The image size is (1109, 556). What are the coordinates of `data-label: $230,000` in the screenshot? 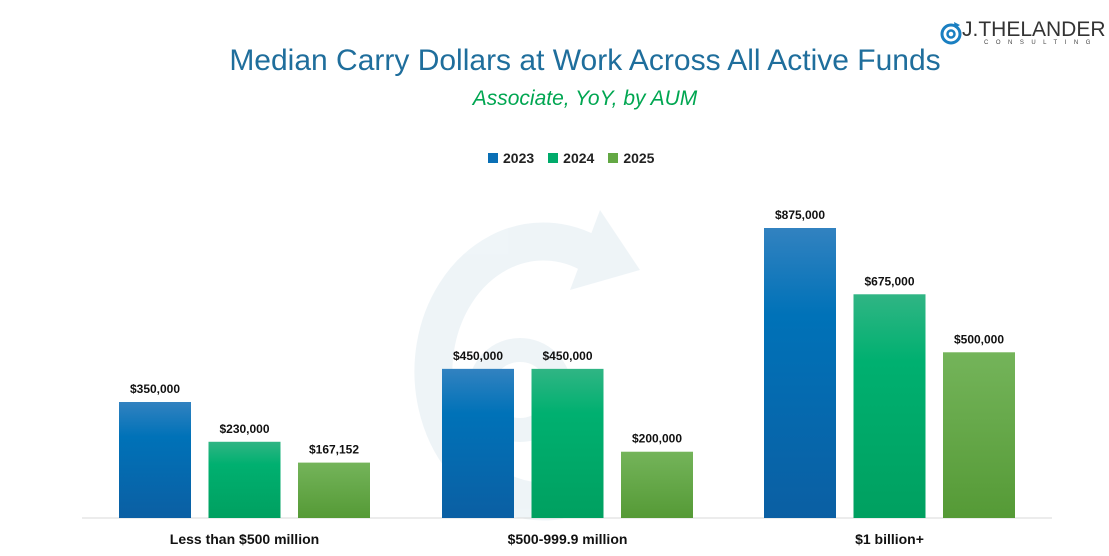 It's located at (244, 429).